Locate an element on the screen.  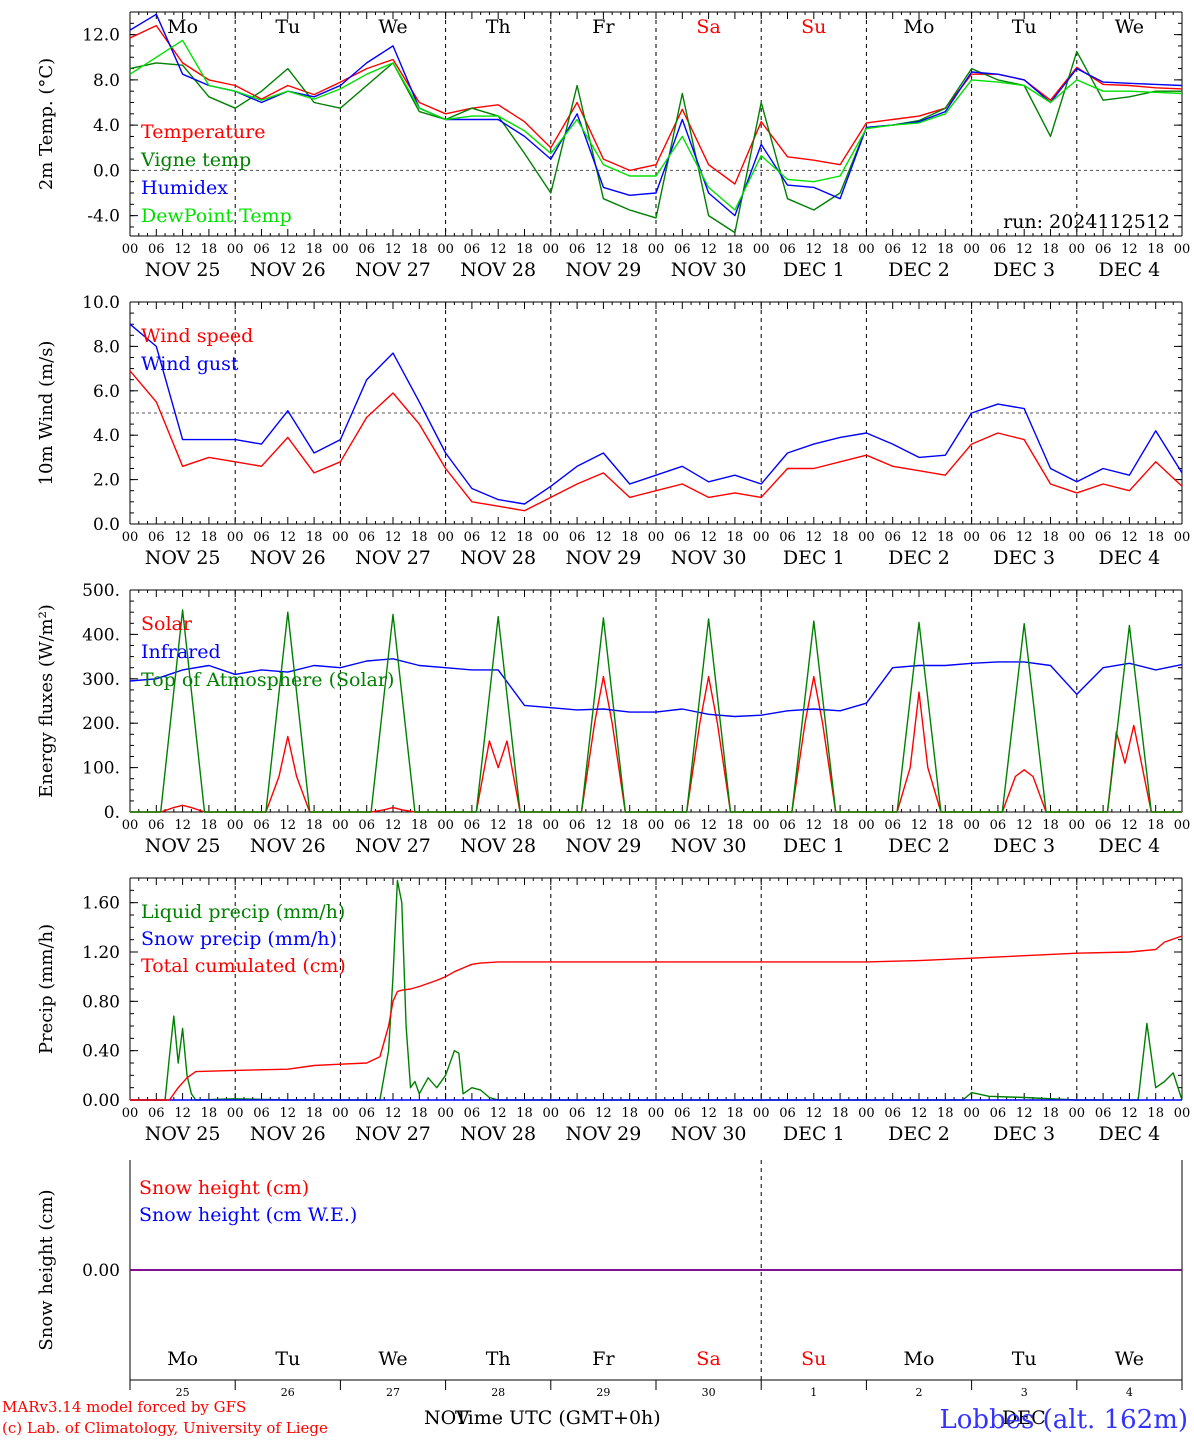
y-tick-label: 300. is located at coordinates (101, 680).